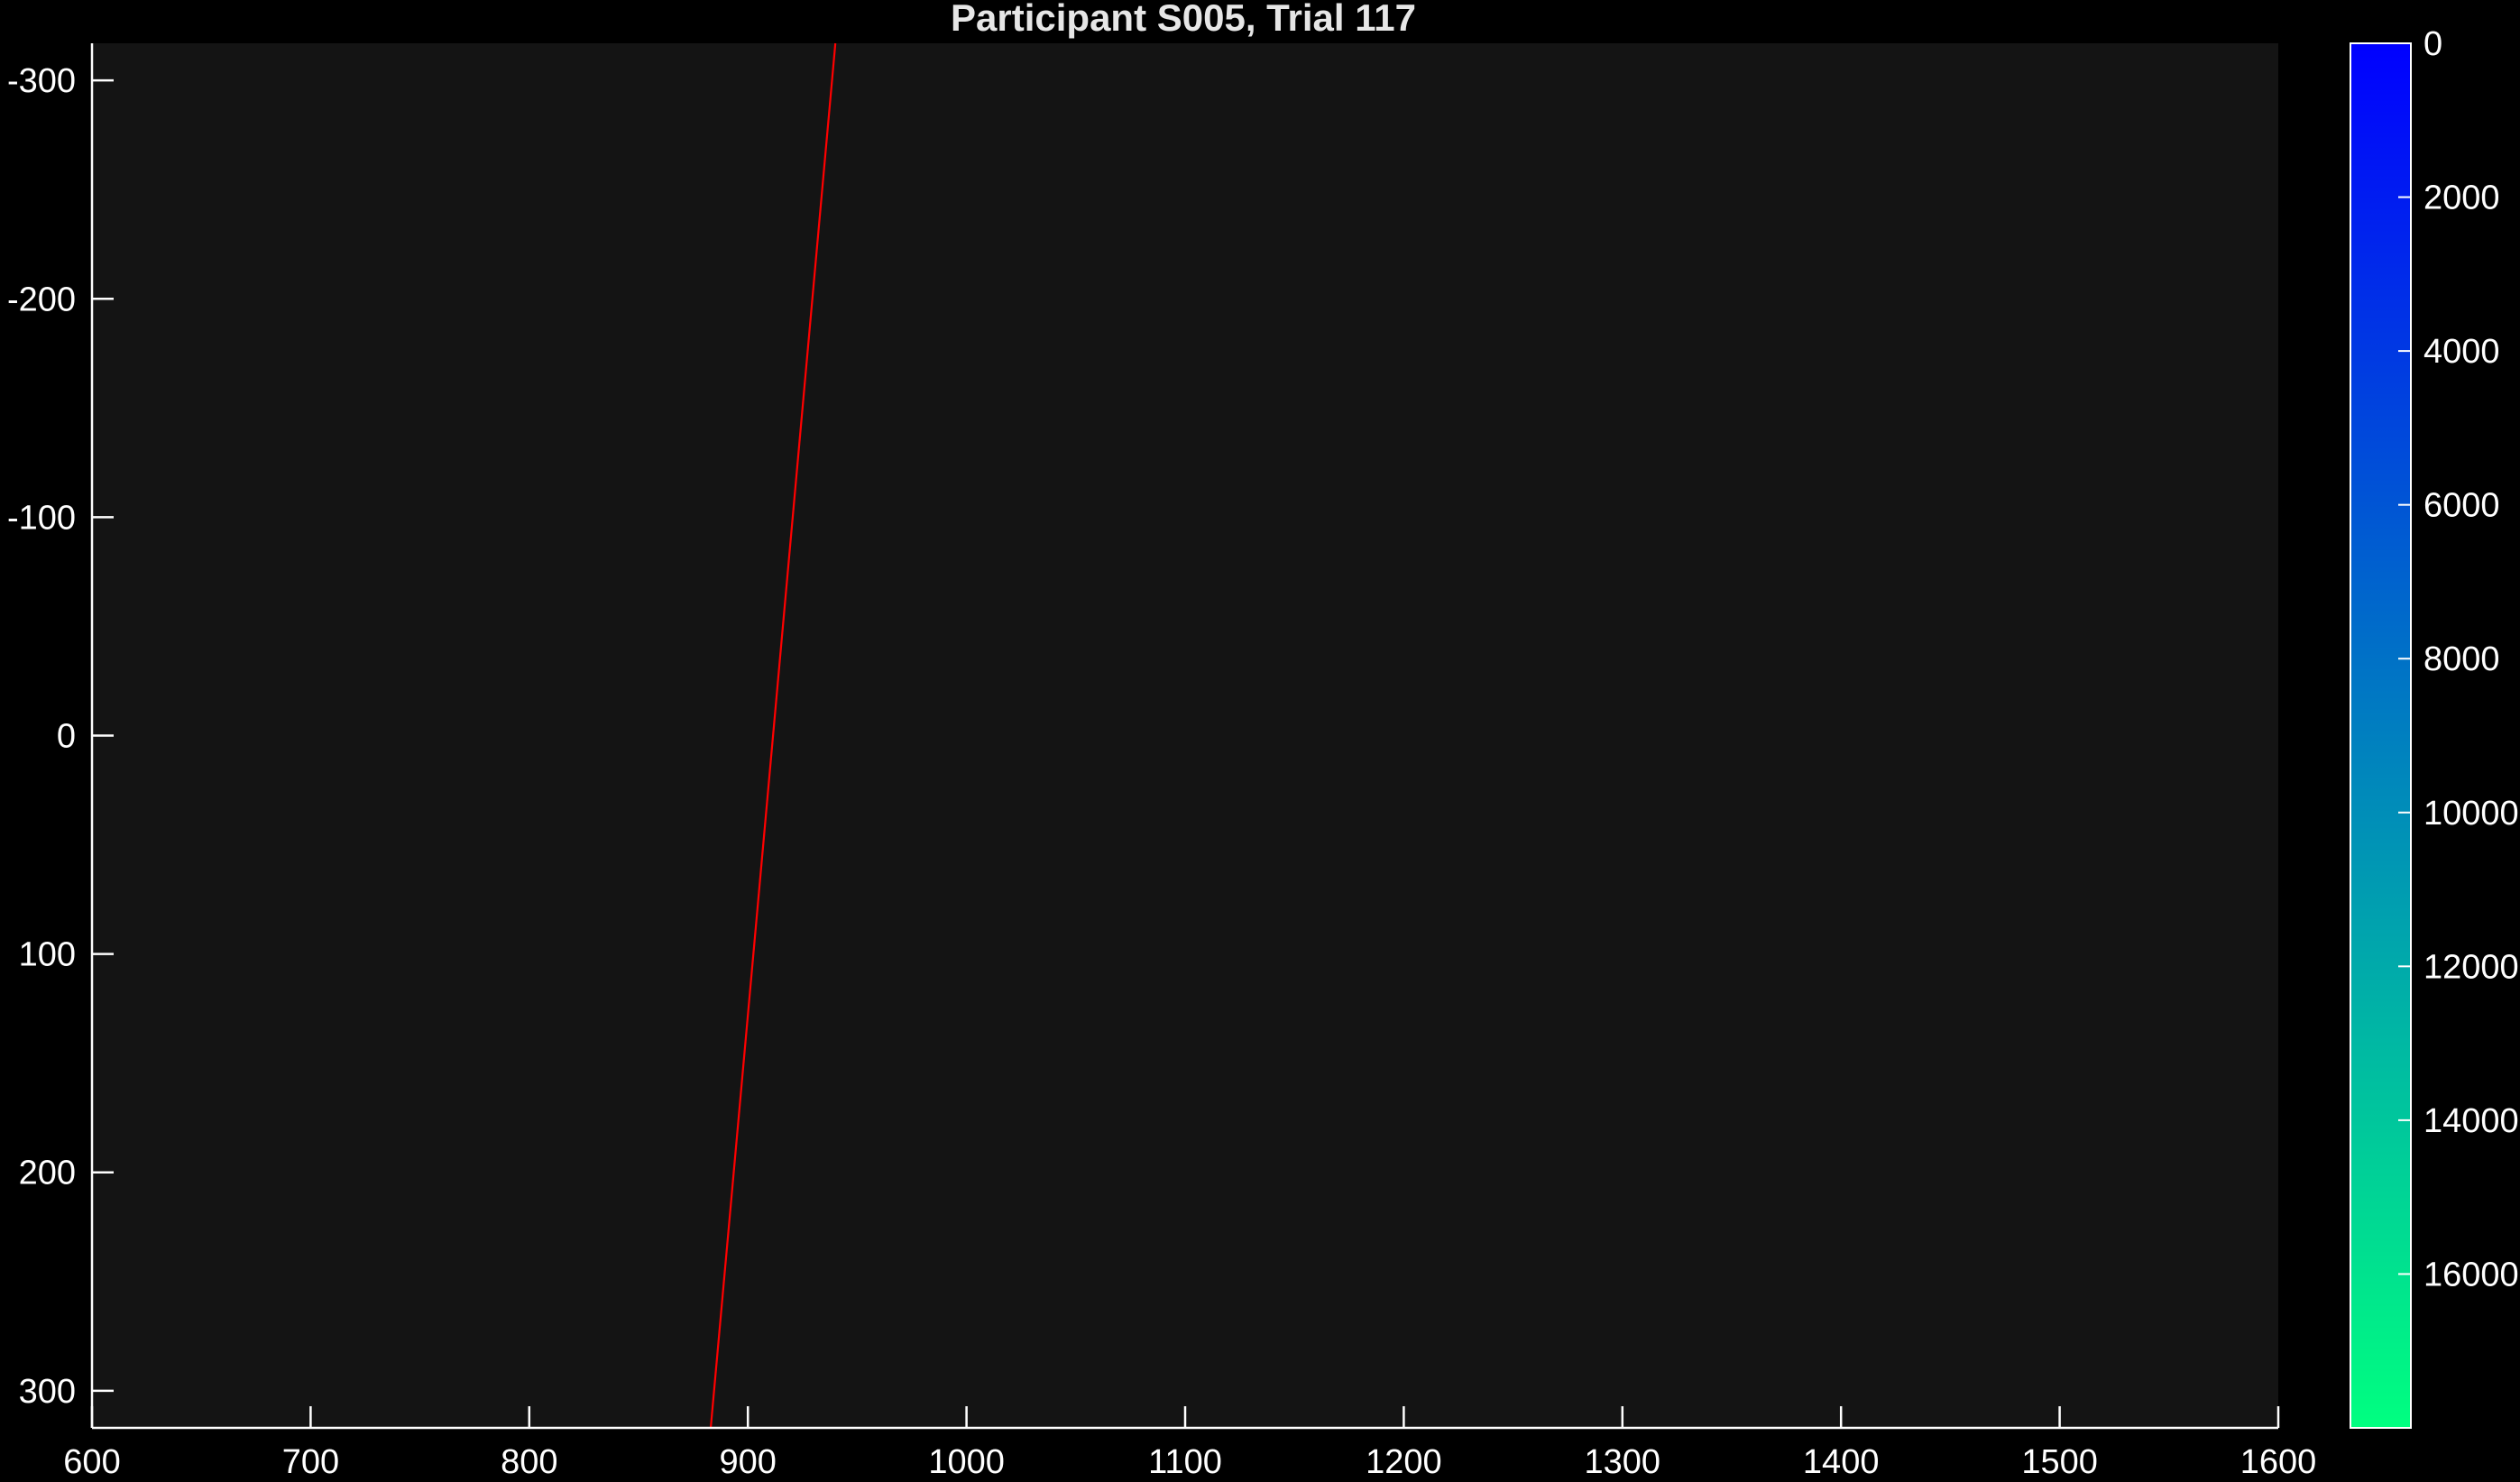 The height and width of the screenshot is (1482, 2520). Describe the element at coordinates (310, 1462) in the screenshot. I see `x-tick-label: 700` at that location.